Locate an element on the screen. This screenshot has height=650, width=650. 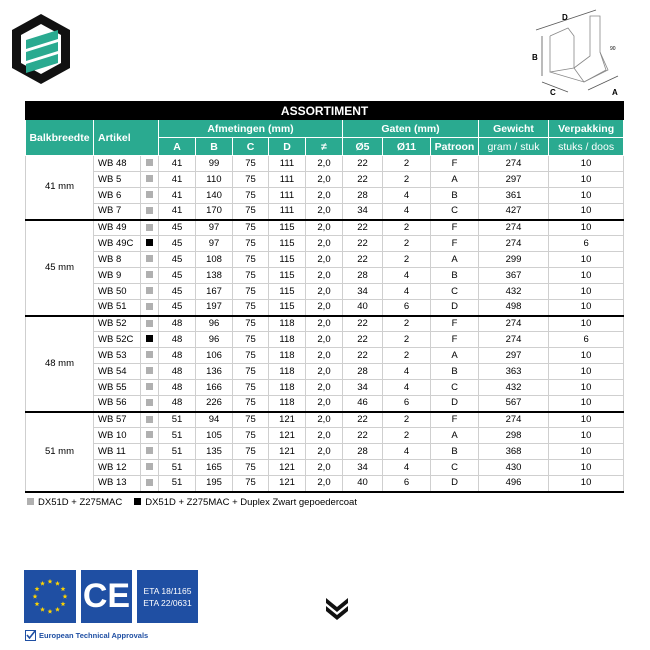
artikel-cell: WB 9 is located at coordinates (117, 275).